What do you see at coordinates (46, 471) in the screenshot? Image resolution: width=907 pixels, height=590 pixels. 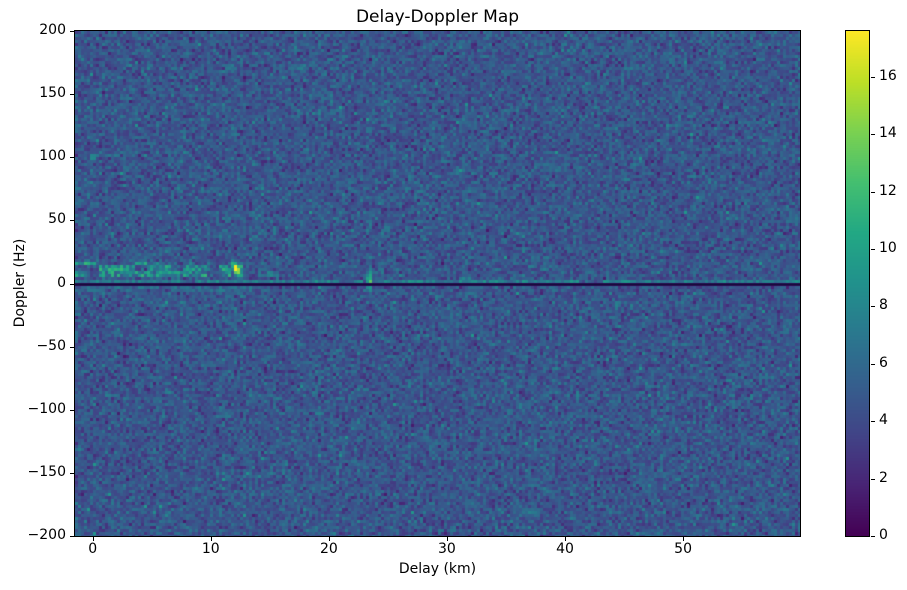 I see `y-tick-label: −150` at bounding box center [46, 471].